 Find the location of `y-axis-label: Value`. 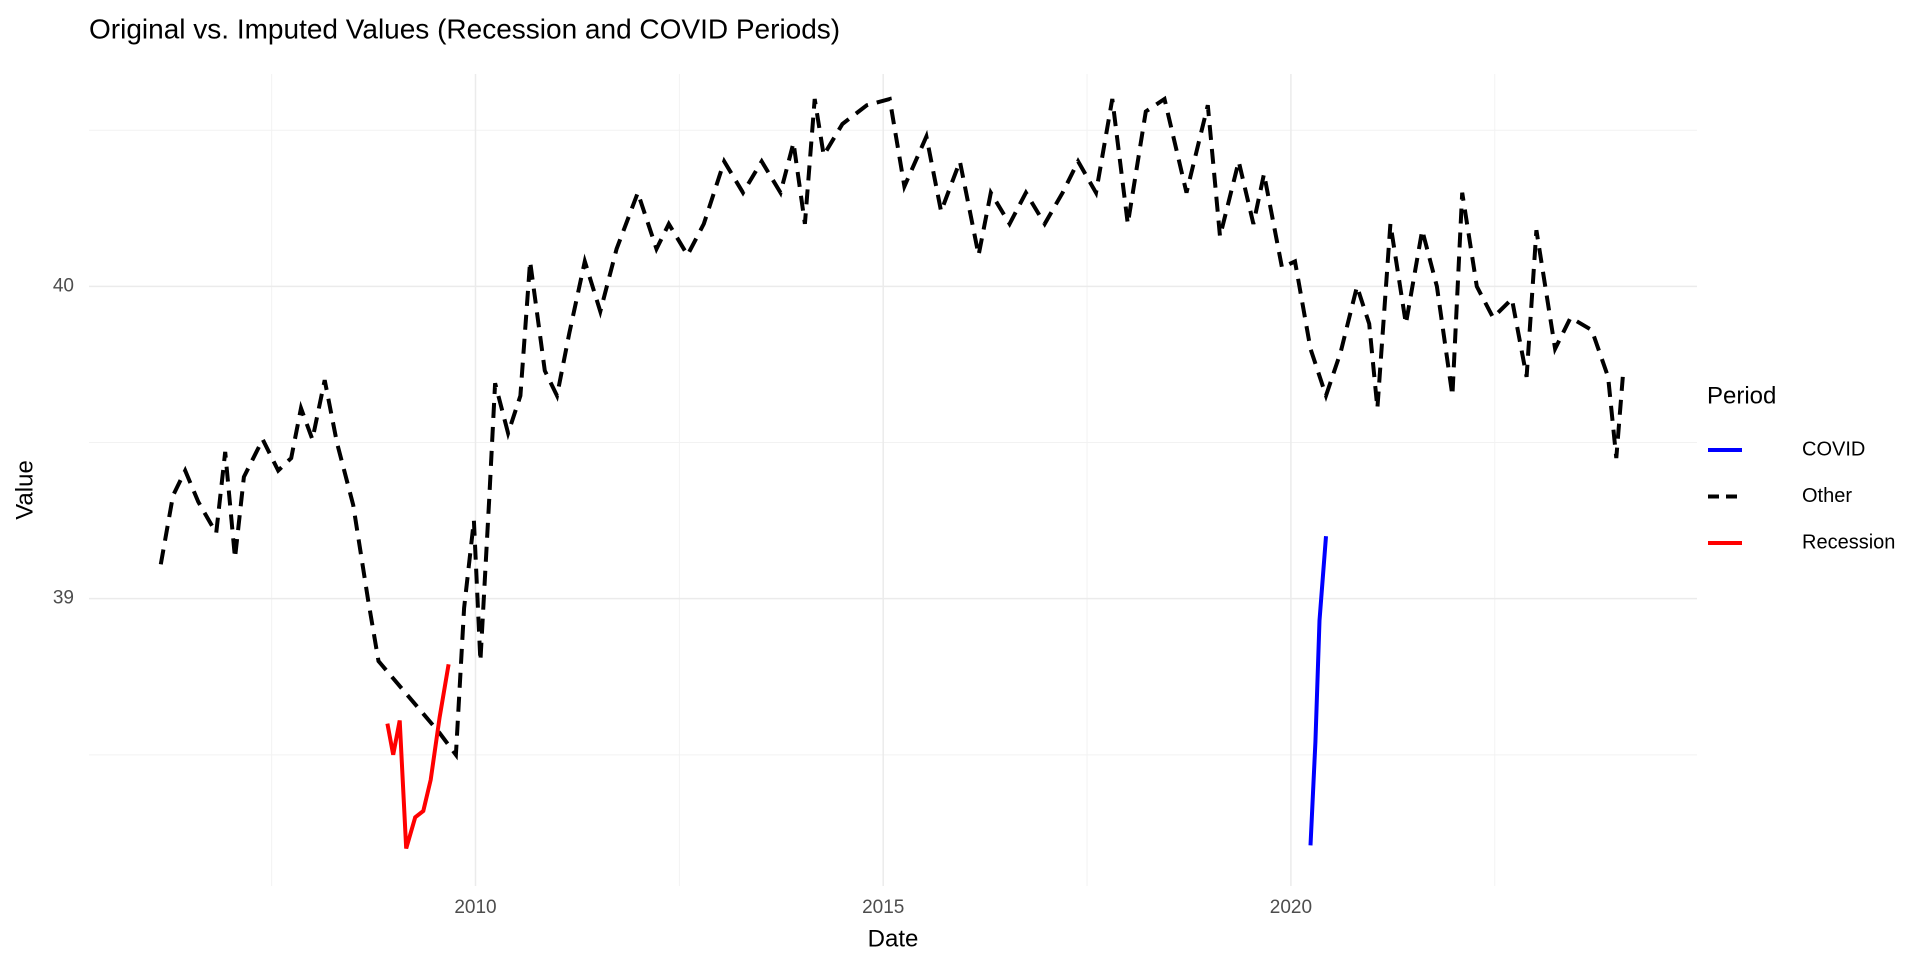

y-axis-label: Value is located at coordinates (24, 490).